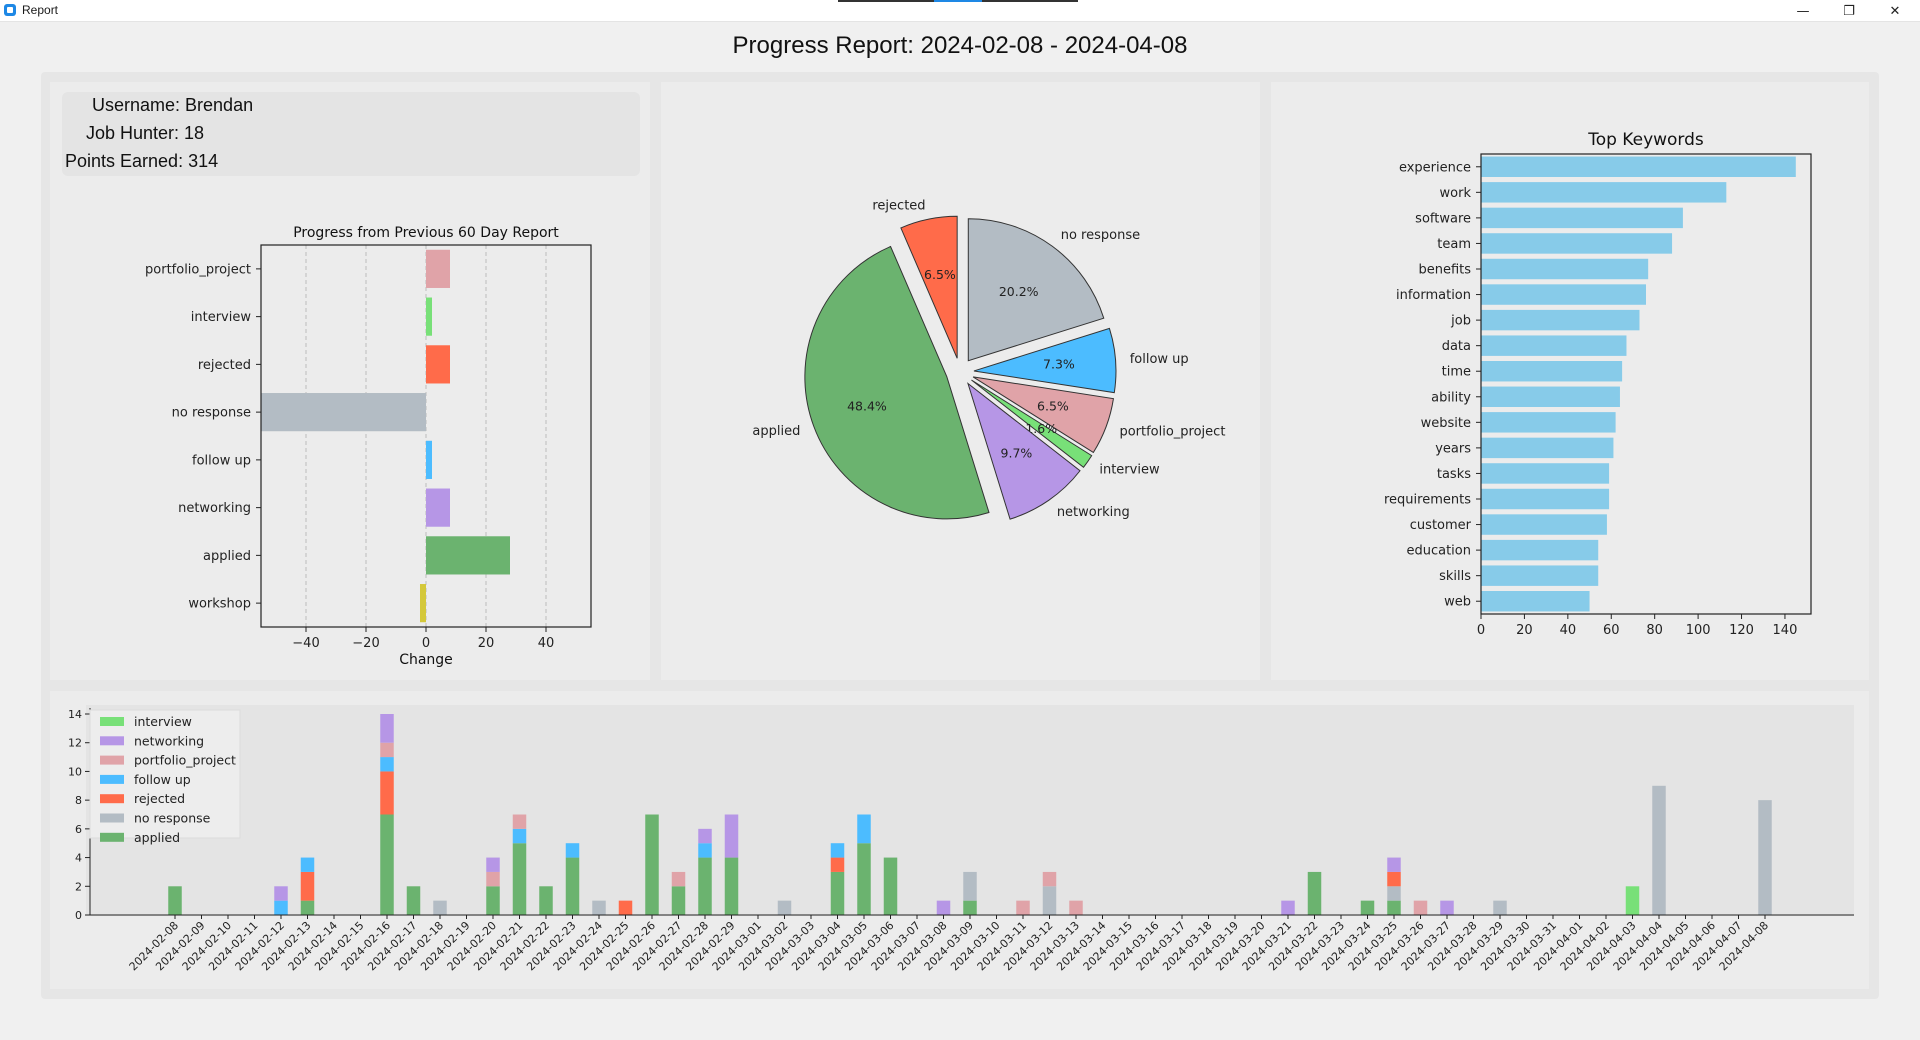 The image size is (1920, 1040). Describe the element at coordinates (1611, 630) in the screenshot. I see `keyword-xtick-label: 60` at that location.